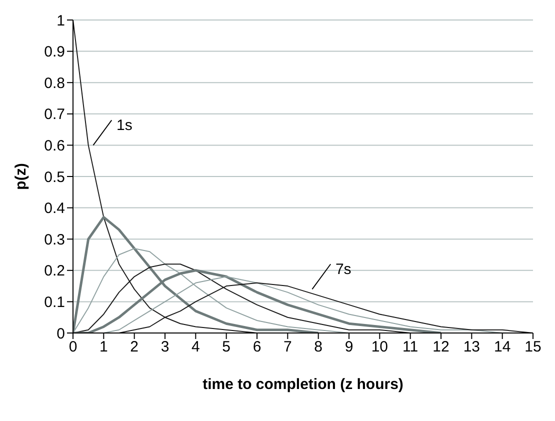 The width and height of the screenshot is (555, 421). Describe the element at coordinates (54, 52) in the screenshot. I see `y-tick-label: 0.9` at that location.